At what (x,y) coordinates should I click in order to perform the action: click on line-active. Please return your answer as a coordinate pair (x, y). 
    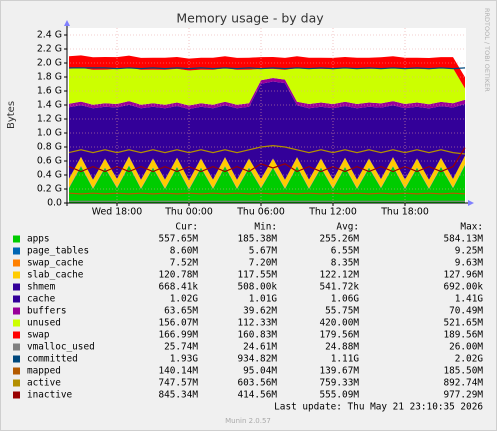
    Looking at the image, I should click on (267, 149).